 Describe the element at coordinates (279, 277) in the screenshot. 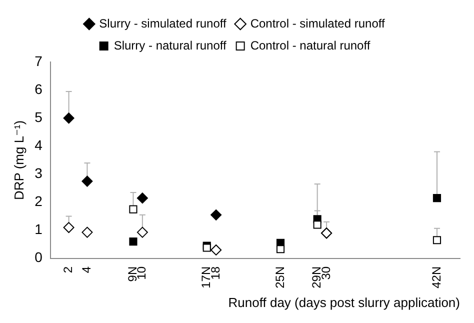

I see `x-tick-label: 25N` at that location.